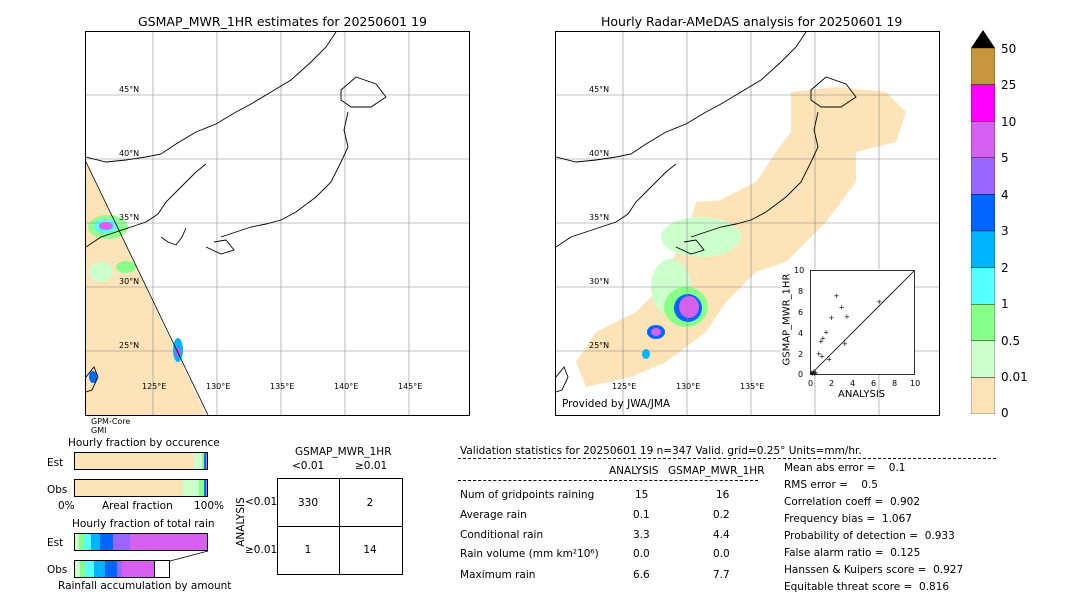  What do you see at coordinates (801, 374) in the screenshot?
I see `scatter-ytick: 0` at bounding box center [801, 374].